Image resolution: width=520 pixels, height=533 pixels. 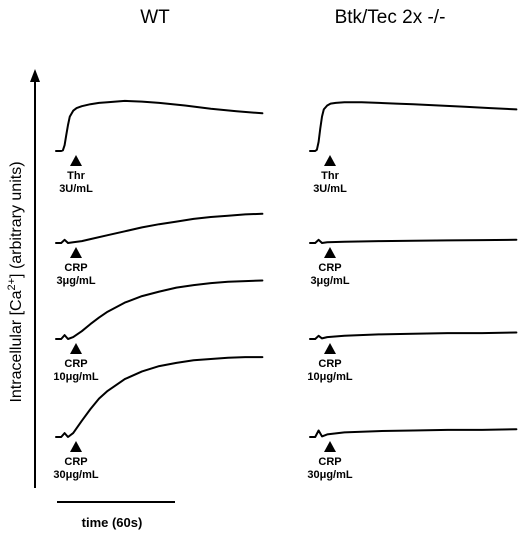 What do you see at coordinates (16, 219) in the screenshot?
I see `y-axis-label-tail: ] (arbitrary units)` at bounding box center [16, 219].